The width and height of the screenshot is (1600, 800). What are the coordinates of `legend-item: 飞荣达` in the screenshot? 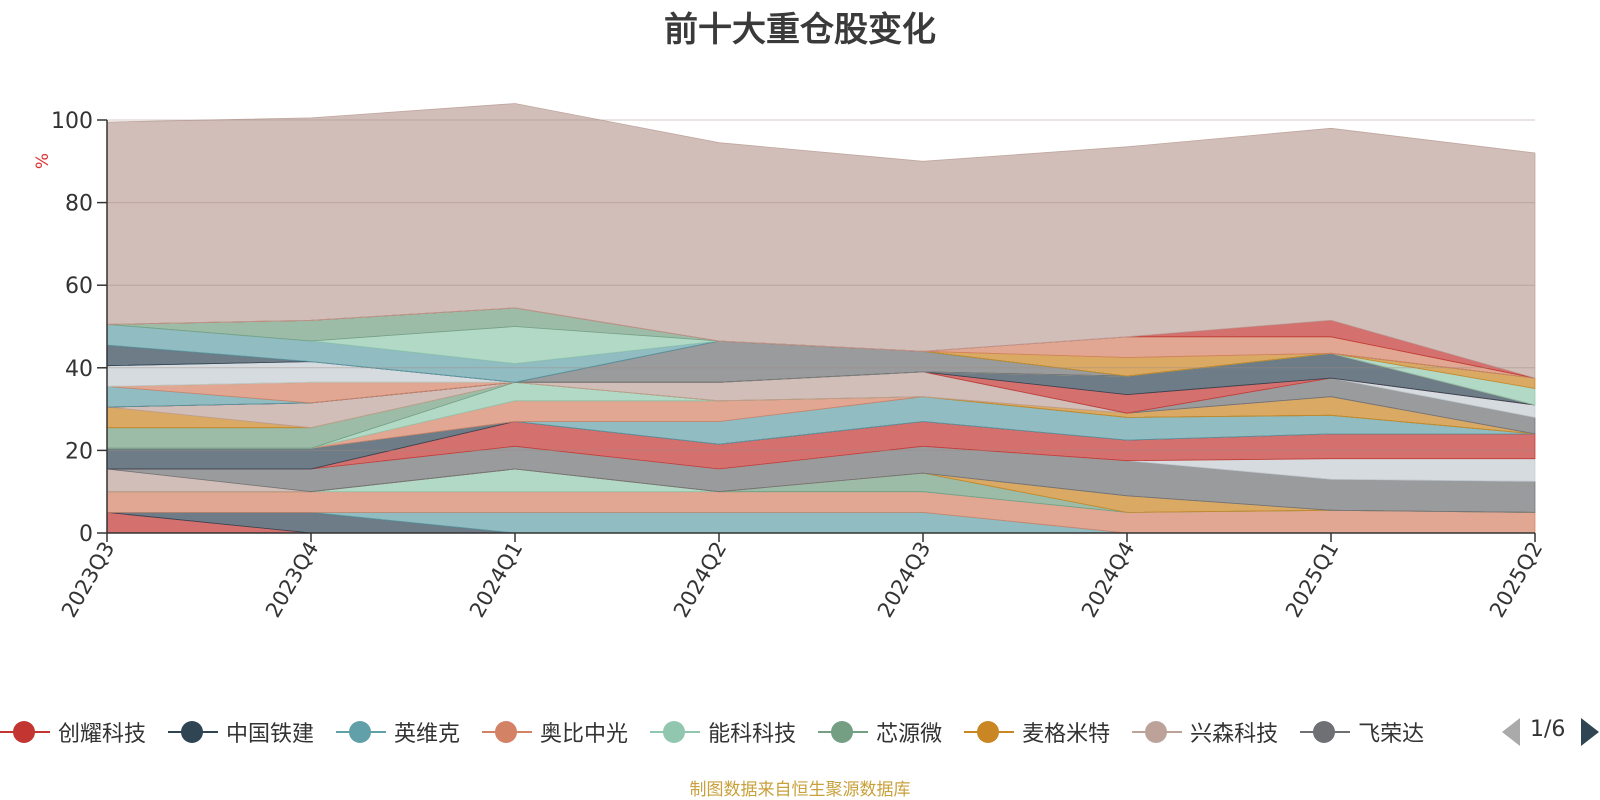 It's located at (1362, 732).